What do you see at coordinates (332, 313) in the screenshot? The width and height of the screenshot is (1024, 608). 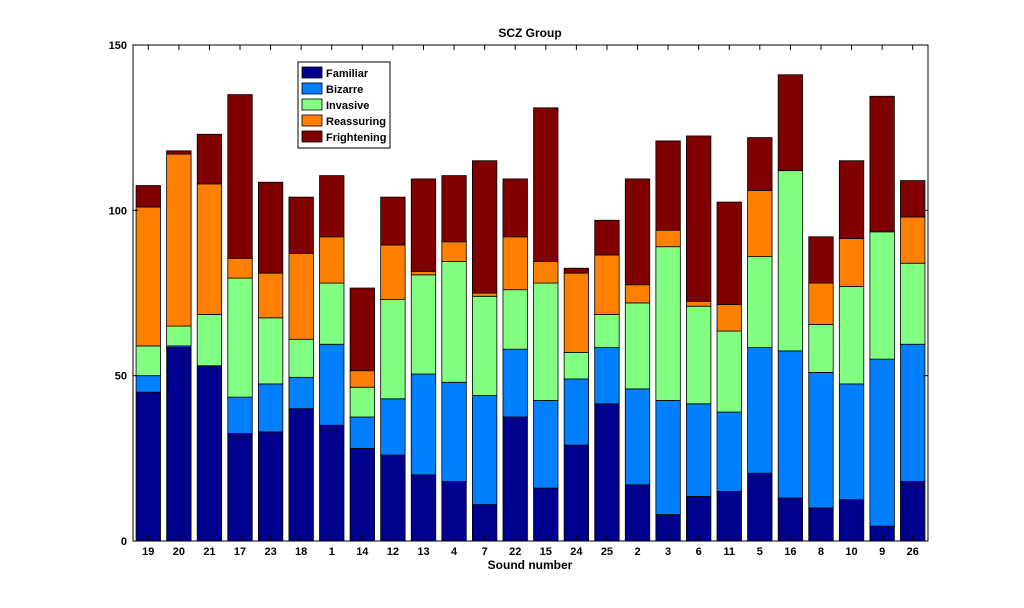 I see `bar-1-invasive` at bounding box center [332, 313].